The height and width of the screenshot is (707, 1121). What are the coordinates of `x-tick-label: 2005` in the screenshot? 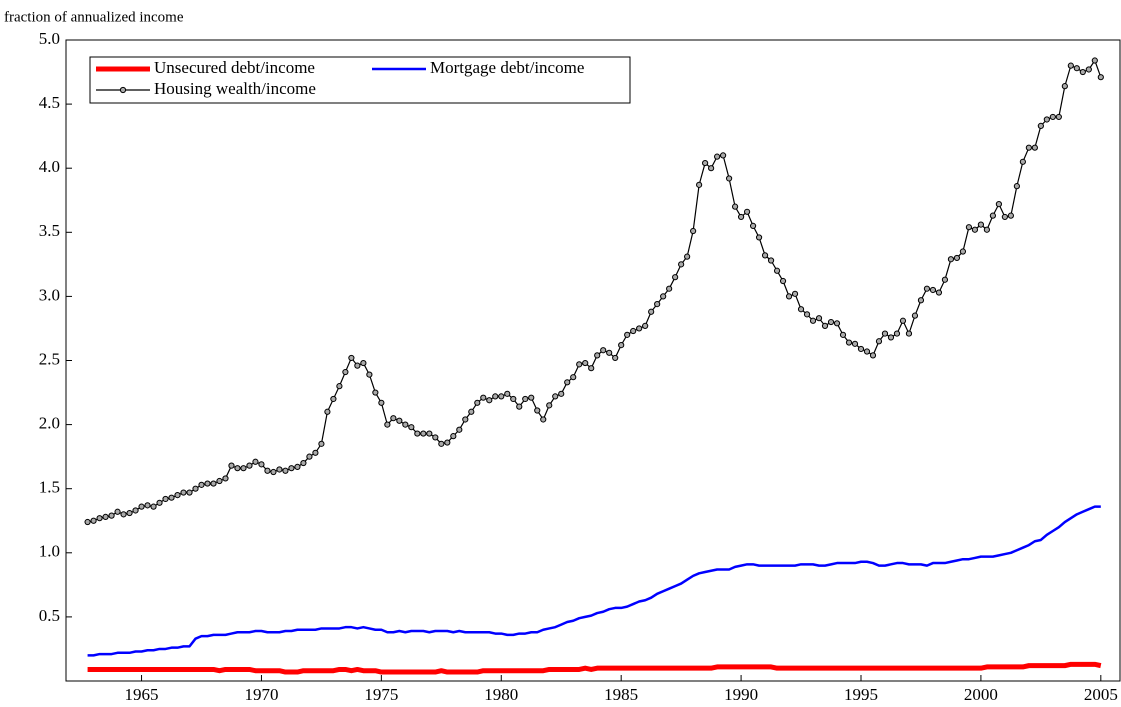 It's located at (1101, 694).